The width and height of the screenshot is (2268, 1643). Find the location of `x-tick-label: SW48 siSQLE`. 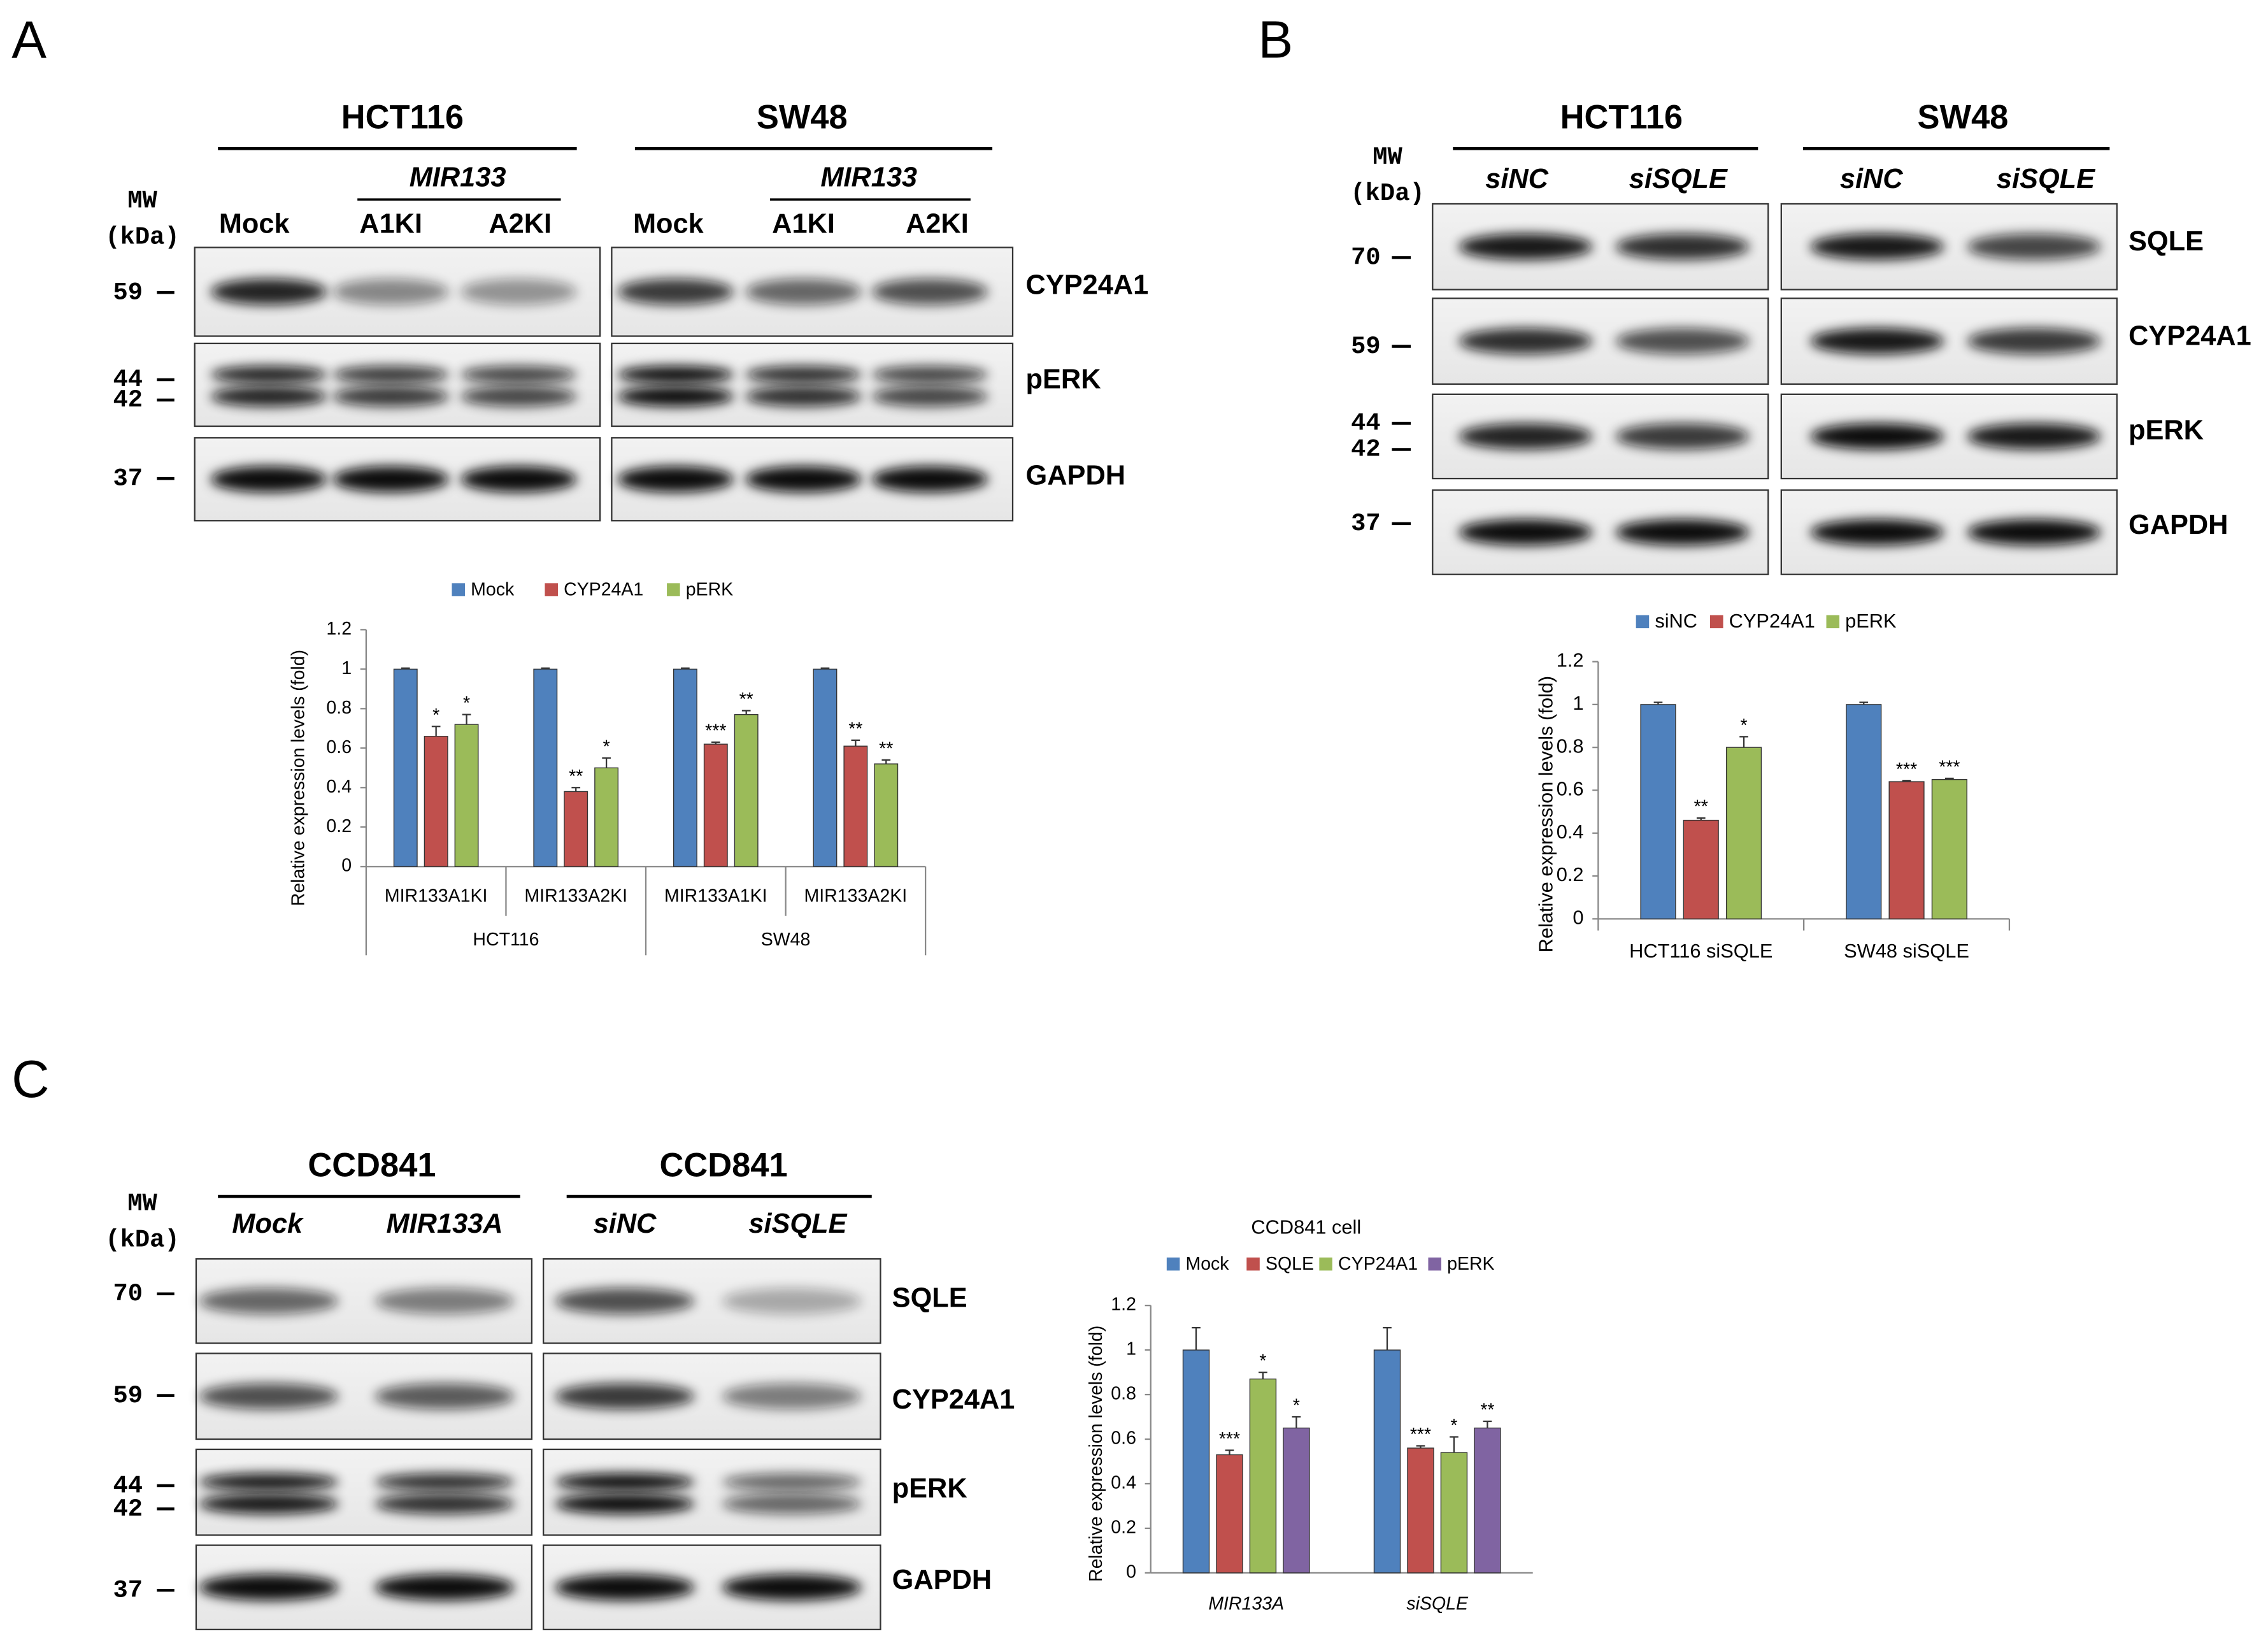

x-tick-label: SW48 siSQLE is located at coordinates (1906, 951).